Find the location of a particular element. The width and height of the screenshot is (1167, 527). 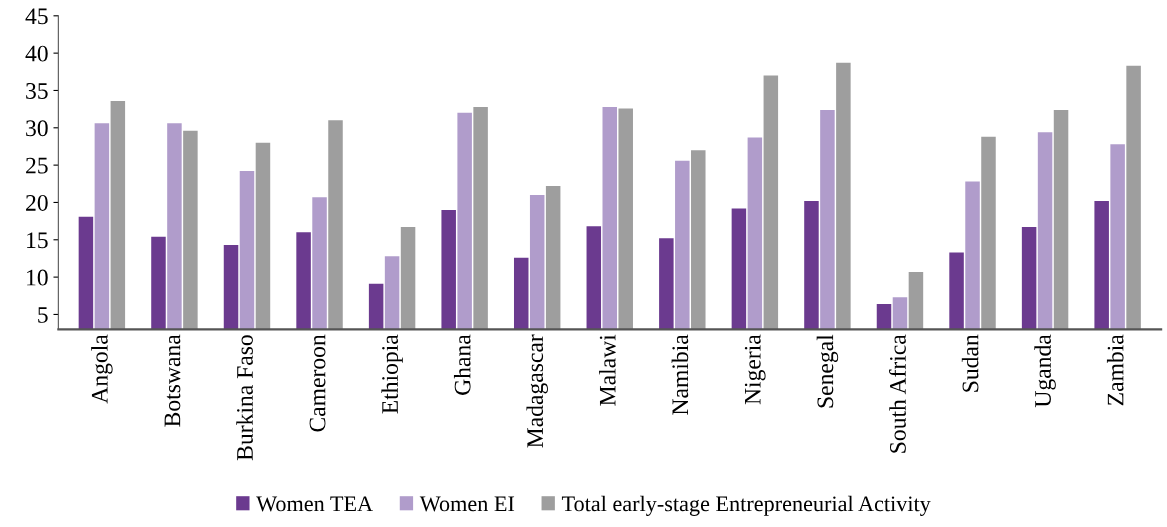

legend-label: Women TEA is located at coordinates (314, 504).